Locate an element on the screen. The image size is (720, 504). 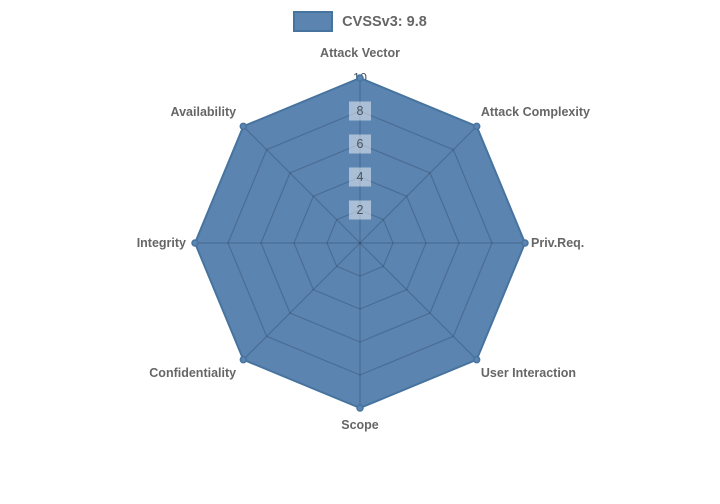
tick-2: 2 is located at coordinates (360, 210).